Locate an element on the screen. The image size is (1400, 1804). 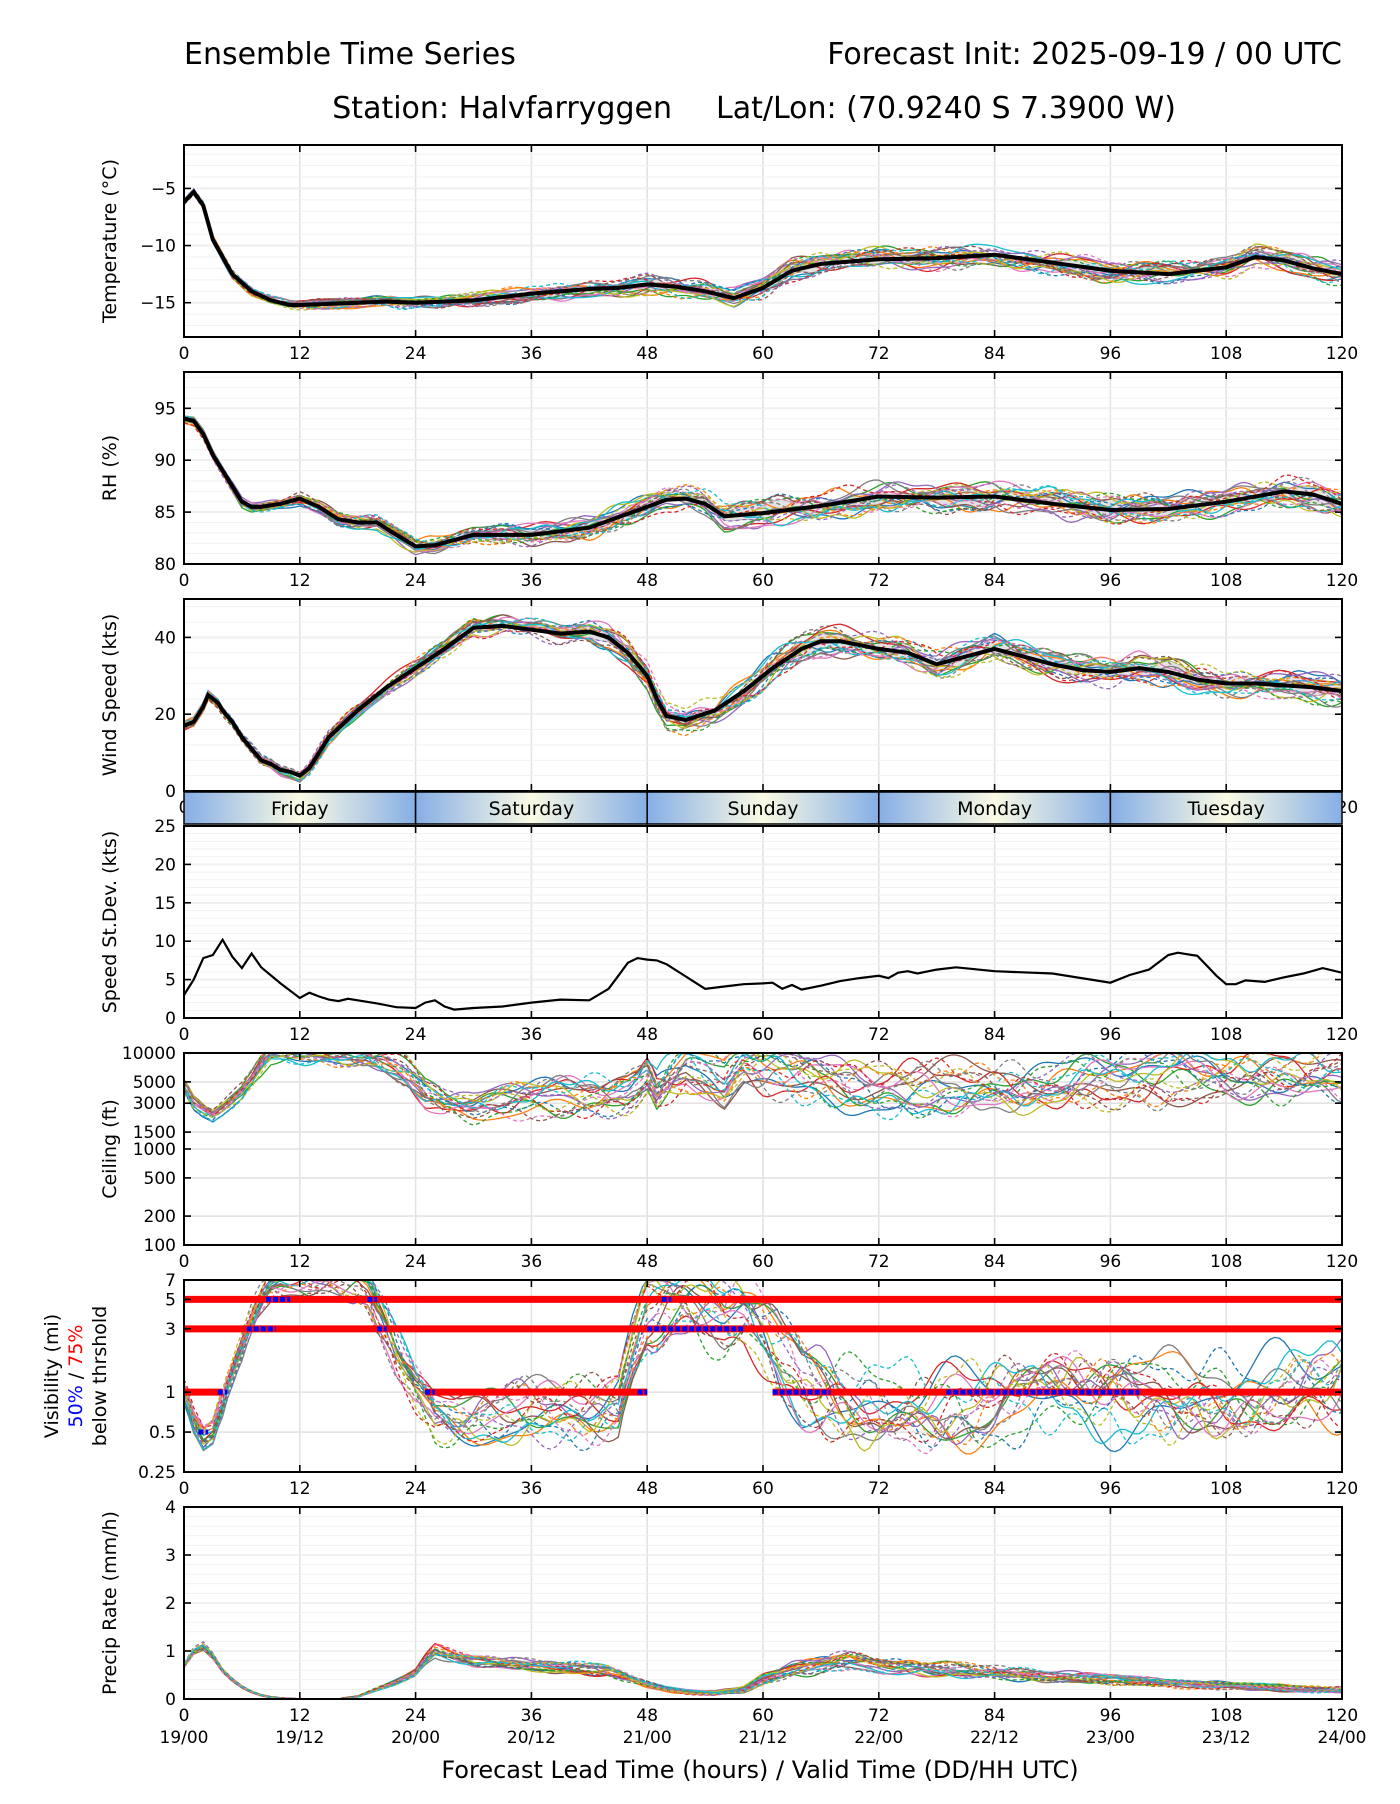
station-name: Station: Halvfarryggen is located at coordinates (502, 108).